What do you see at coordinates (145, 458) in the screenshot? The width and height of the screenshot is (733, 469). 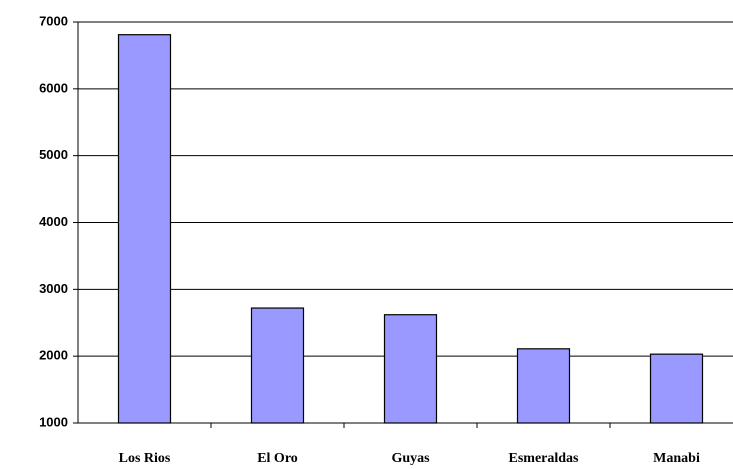 I see `x-tick-label: Los Rios` at bounding box center [145, 458].